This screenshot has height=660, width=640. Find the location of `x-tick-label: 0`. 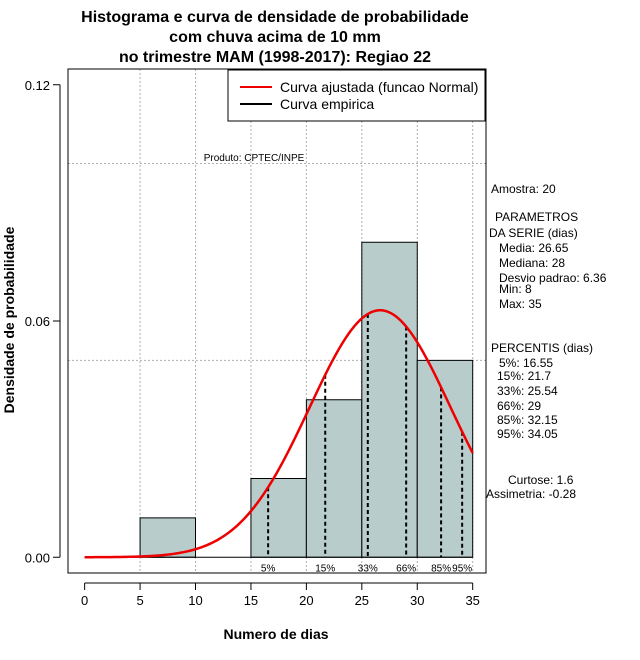

x-tick-label: 0 is located at coordinates (84, 600).